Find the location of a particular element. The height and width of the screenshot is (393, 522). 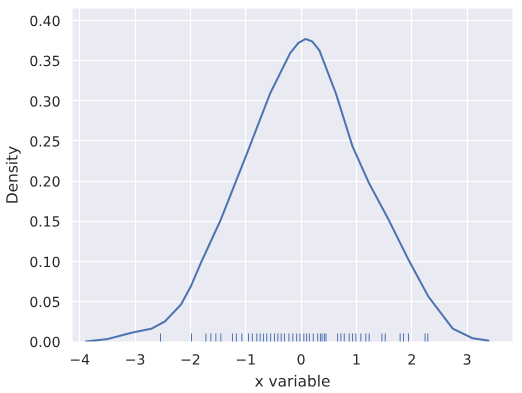

x-tick-label: −4 is located at coordinates (79, 360).